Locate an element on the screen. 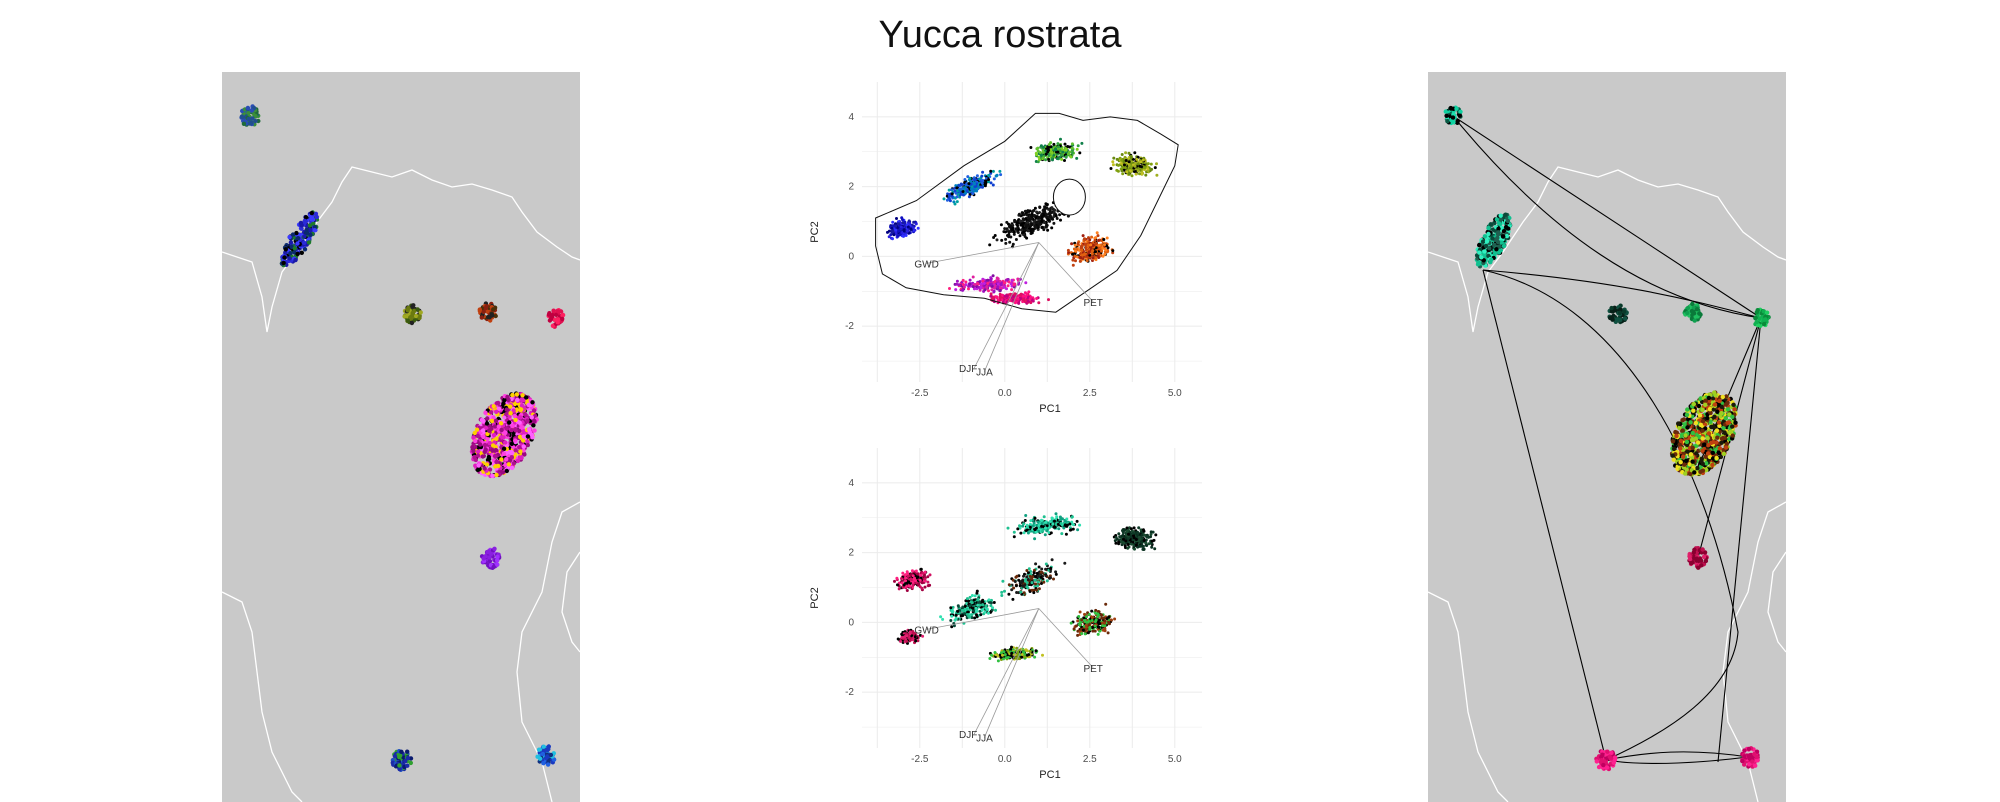 The image size is (2000, 802). y-tick-label: 0 is located at coordinates (851, 256).